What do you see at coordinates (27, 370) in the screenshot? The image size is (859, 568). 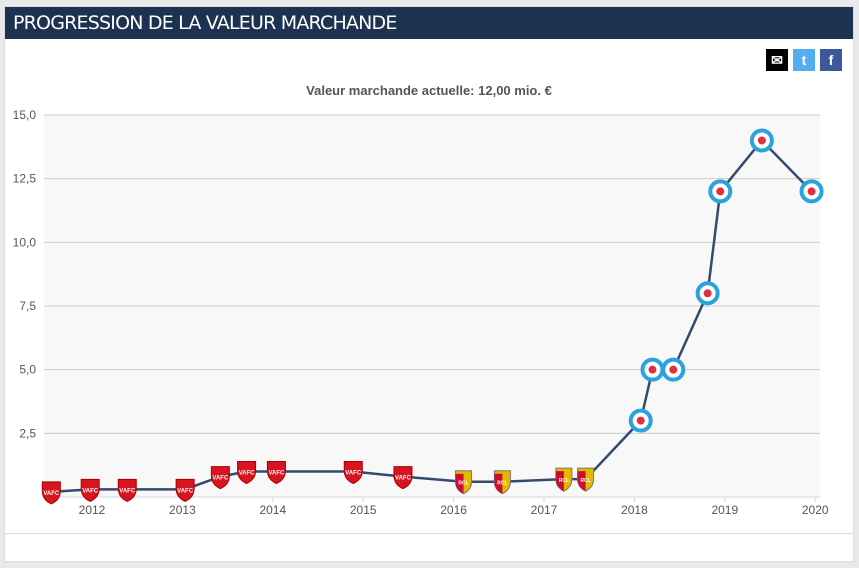 I see `y-tick-label: 5,0` at bounding box center [27, 370].